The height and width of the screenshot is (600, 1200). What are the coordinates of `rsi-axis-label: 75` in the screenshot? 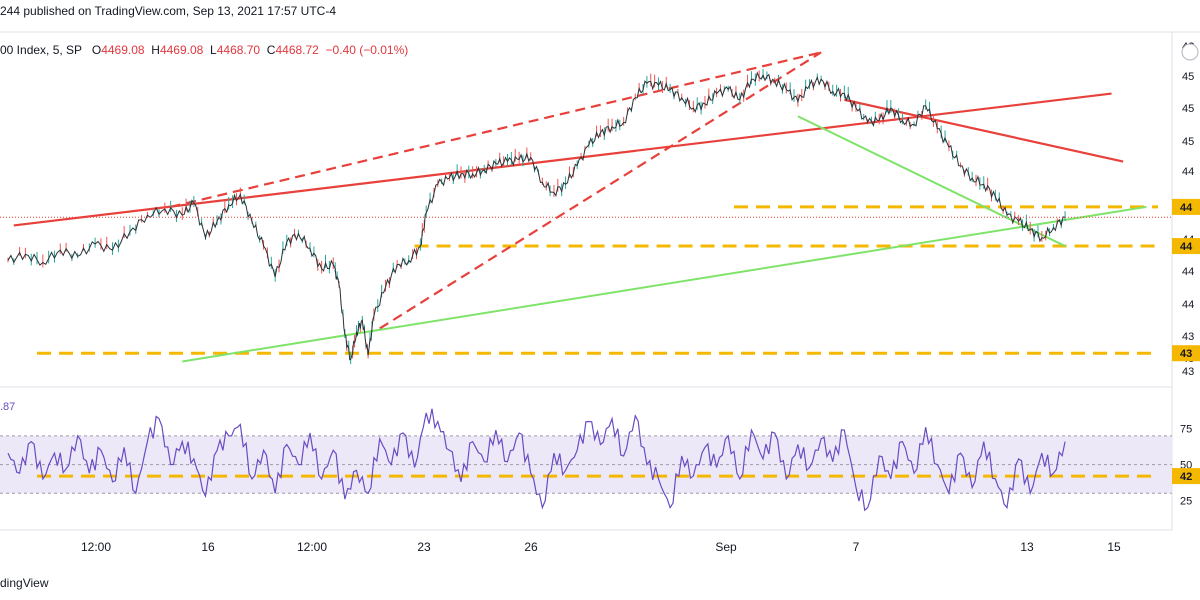 It's located at (1186, 430).